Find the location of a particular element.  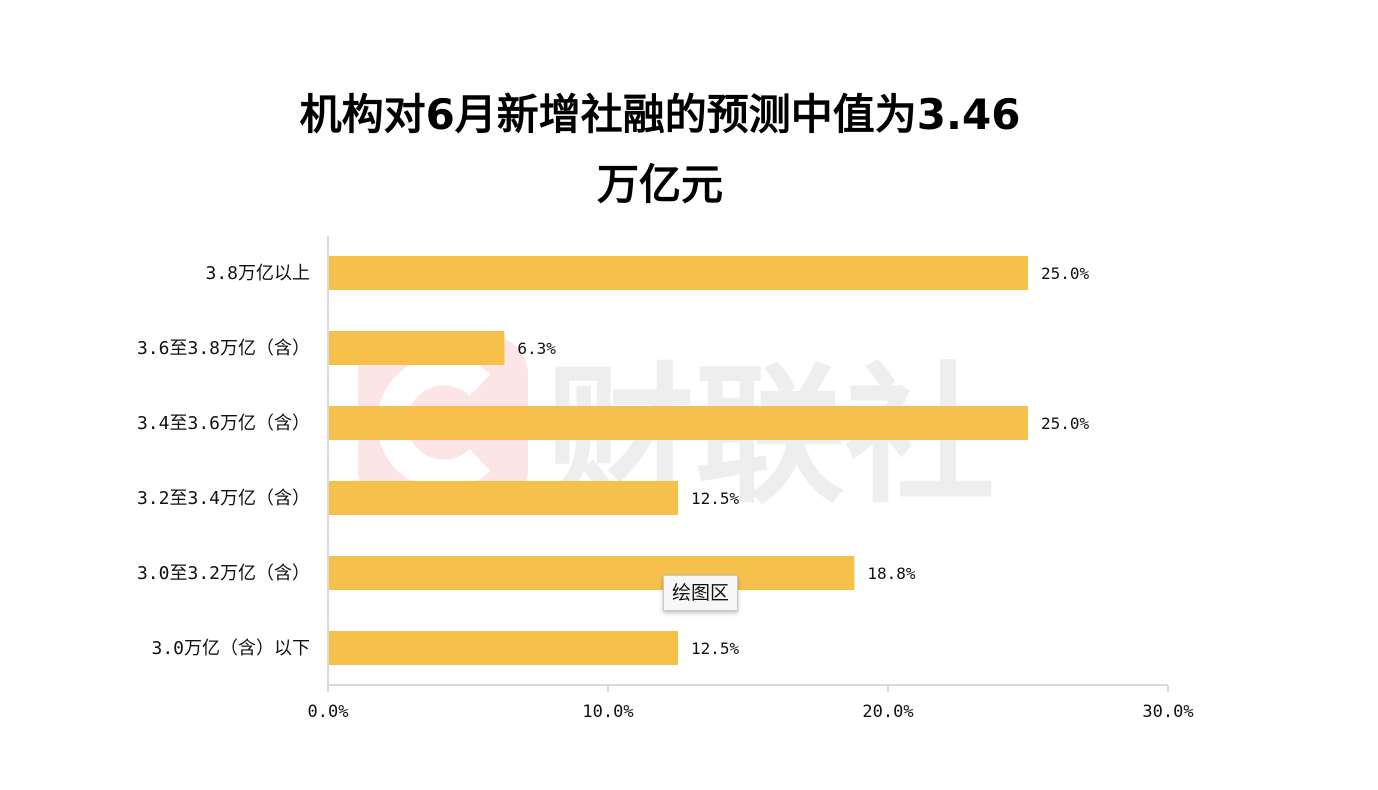

chart-title-line-1: 机构对6月新增社融的预测中值为3.46 is located at coordinates (660, 114).